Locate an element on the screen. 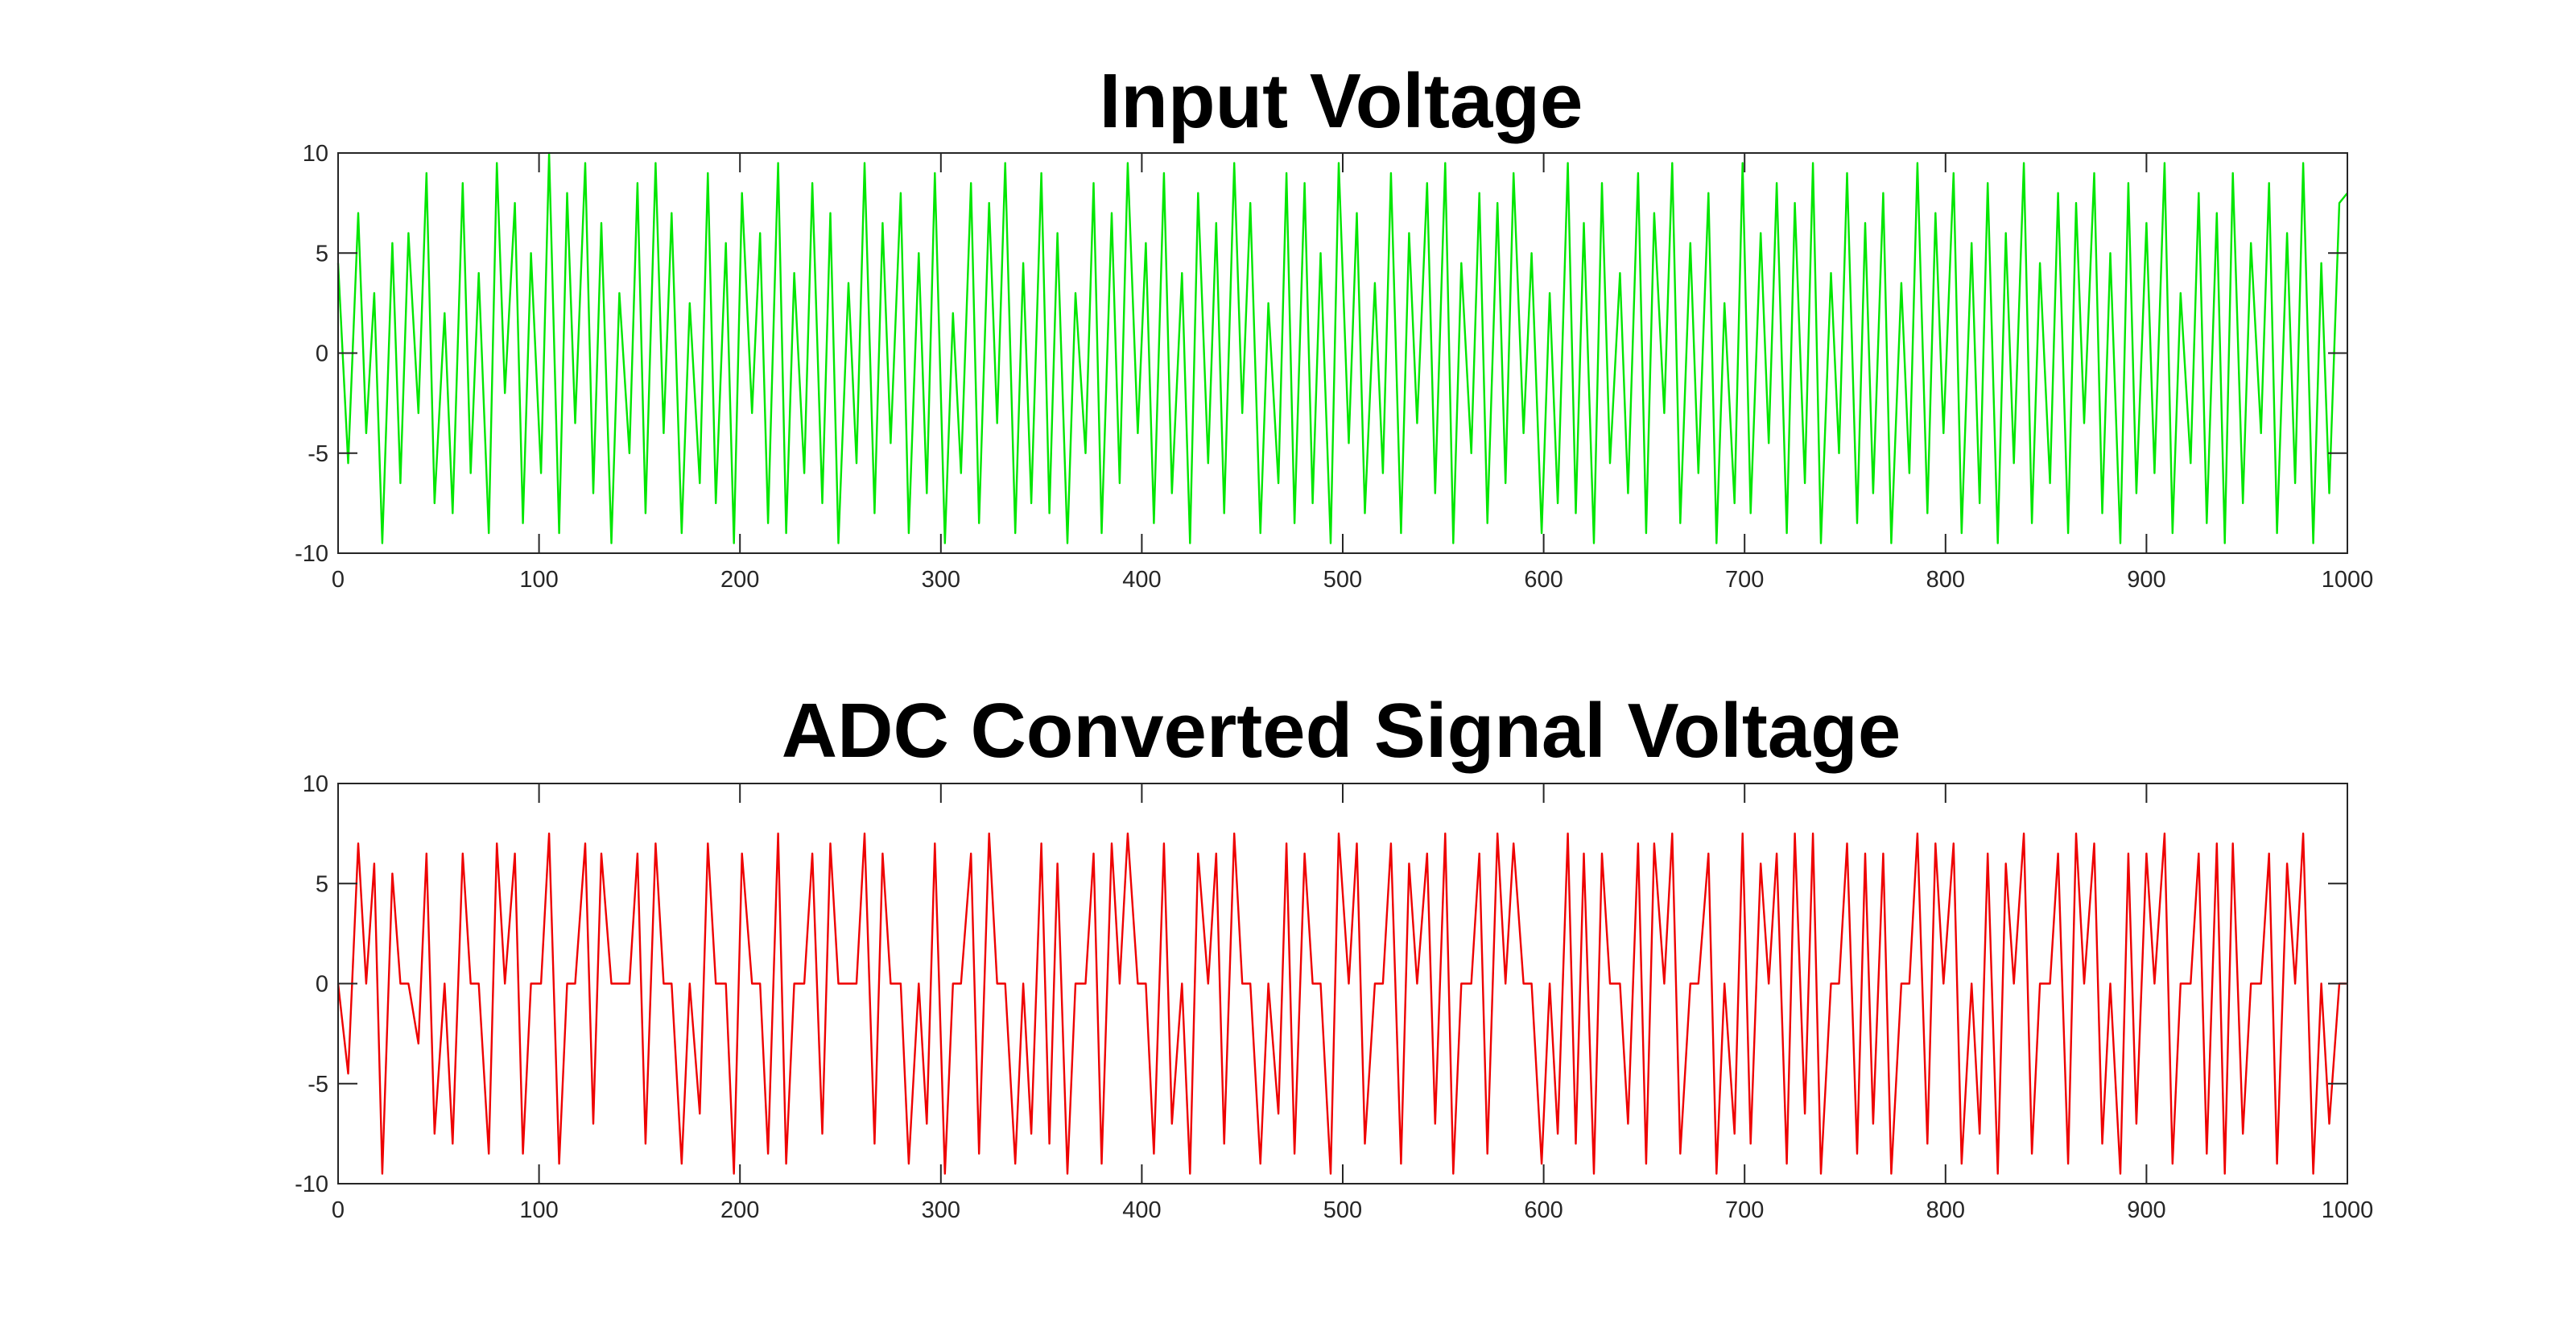 This screenshot has width=2576, height=1323. adc-signal-ytick-label: 0 is located at coordinates (322, 985).